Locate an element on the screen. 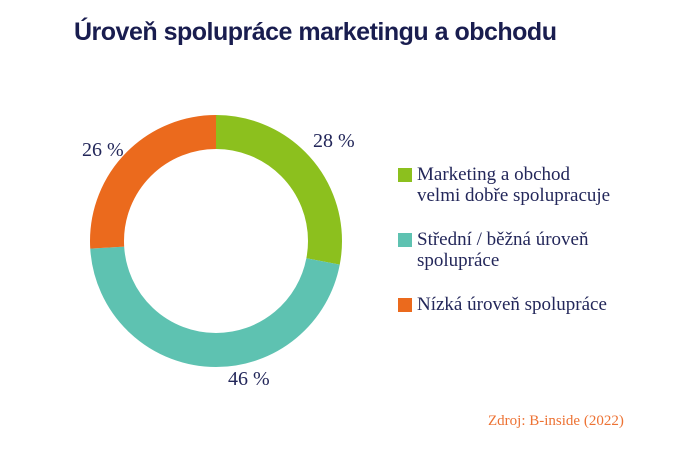 The image size is (700, 466). legend-item-medium-cooperation: Střední / běžná úroveň spolupráce is located at coordinates (504, 250).